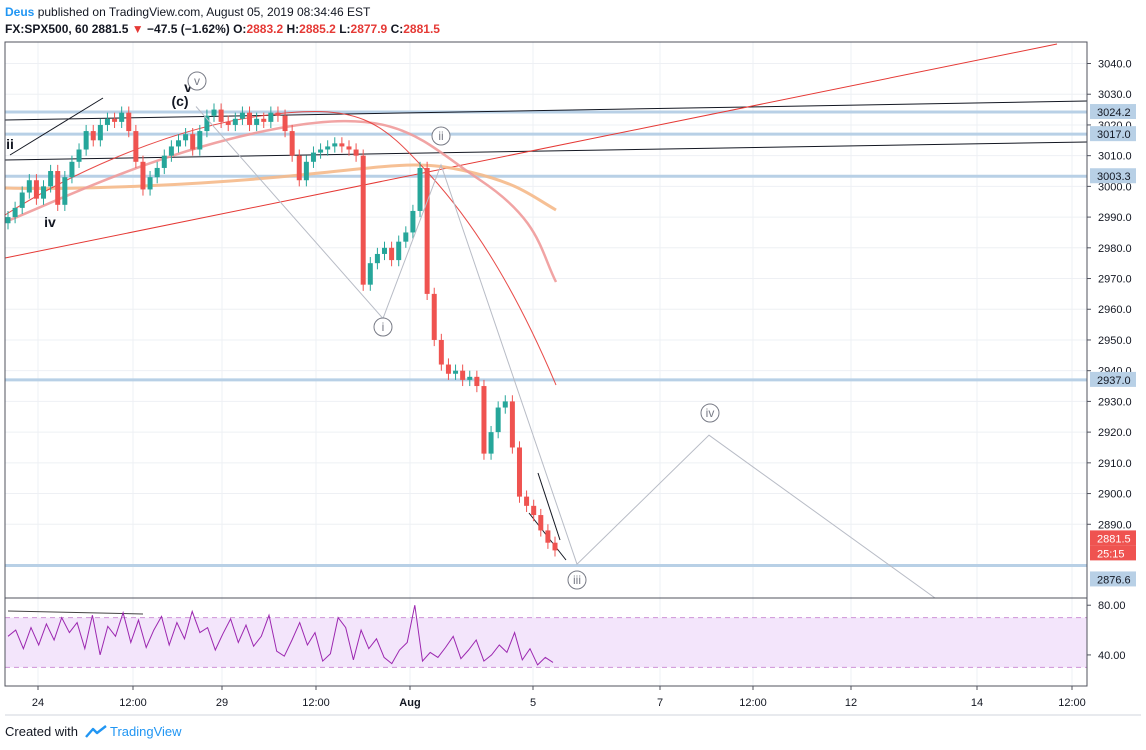 This screenshot has width=1146, height=750. Describe the element at coordinates (75, 612) in the screenshot. I see `rsi-trendline` at that location.